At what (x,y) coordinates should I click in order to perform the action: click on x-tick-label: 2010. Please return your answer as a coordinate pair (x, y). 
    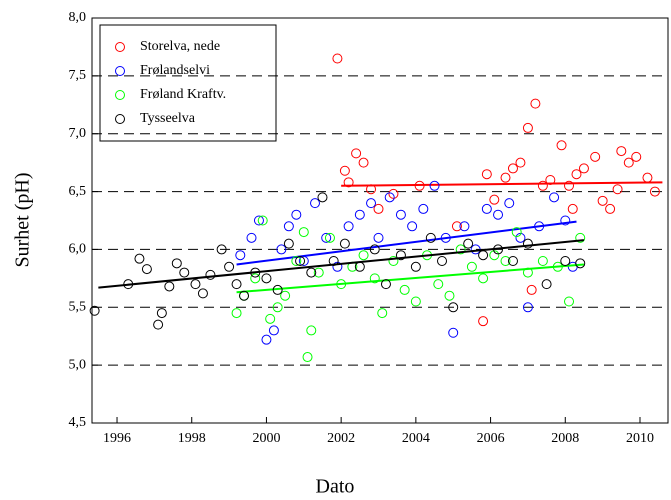
    Looking at the image, I should click on (640, 438).